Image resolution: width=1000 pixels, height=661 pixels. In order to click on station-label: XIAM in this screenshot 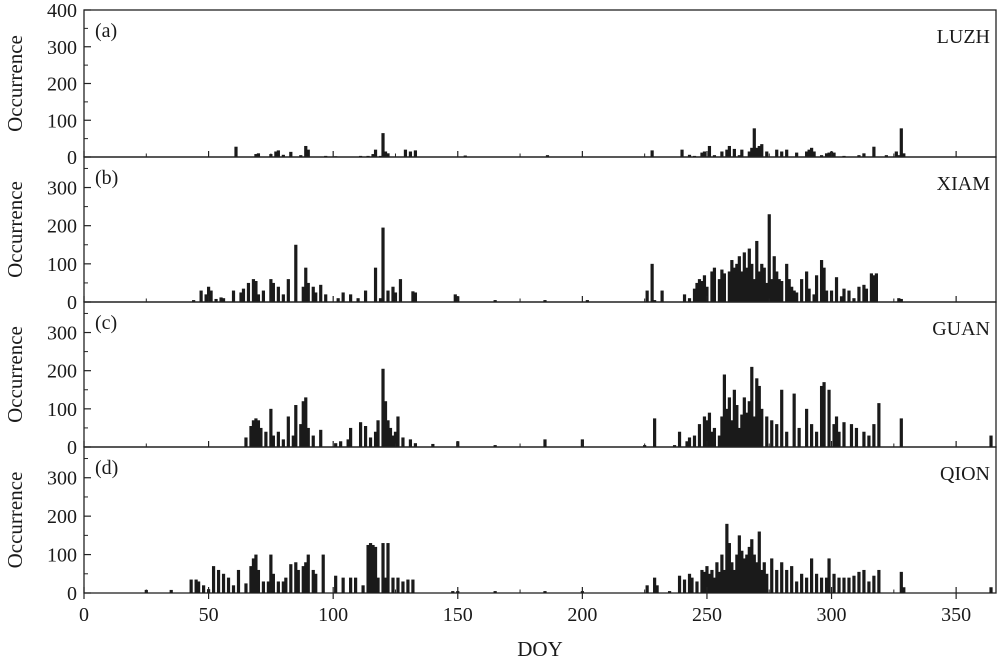, I will do `click(964, 184)`.